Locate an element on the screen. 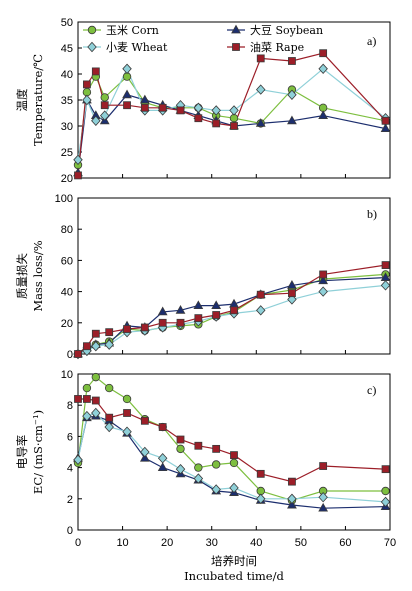  legend: 玉米 Corn 大豆 Soybean 小麦 Wheat 油菜 Rape is located at coordinates (203, 38).